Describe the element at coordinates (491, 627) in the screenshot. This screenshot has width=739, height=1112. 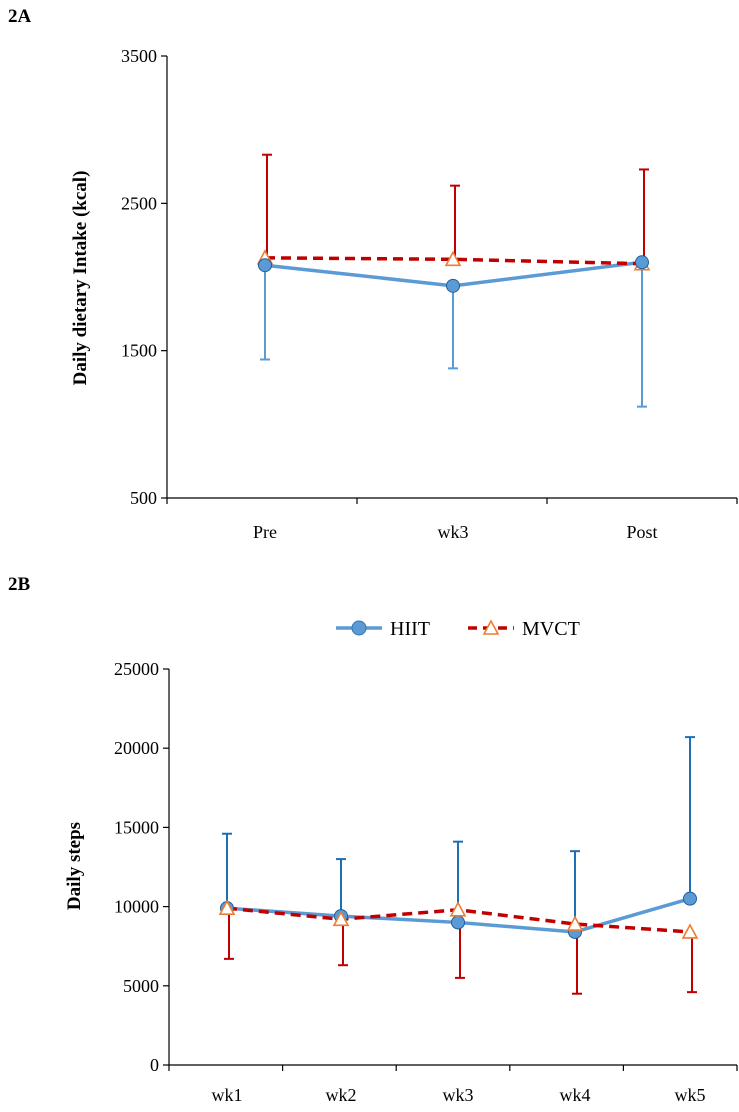
I see `legend-mvct-marker` at that location.